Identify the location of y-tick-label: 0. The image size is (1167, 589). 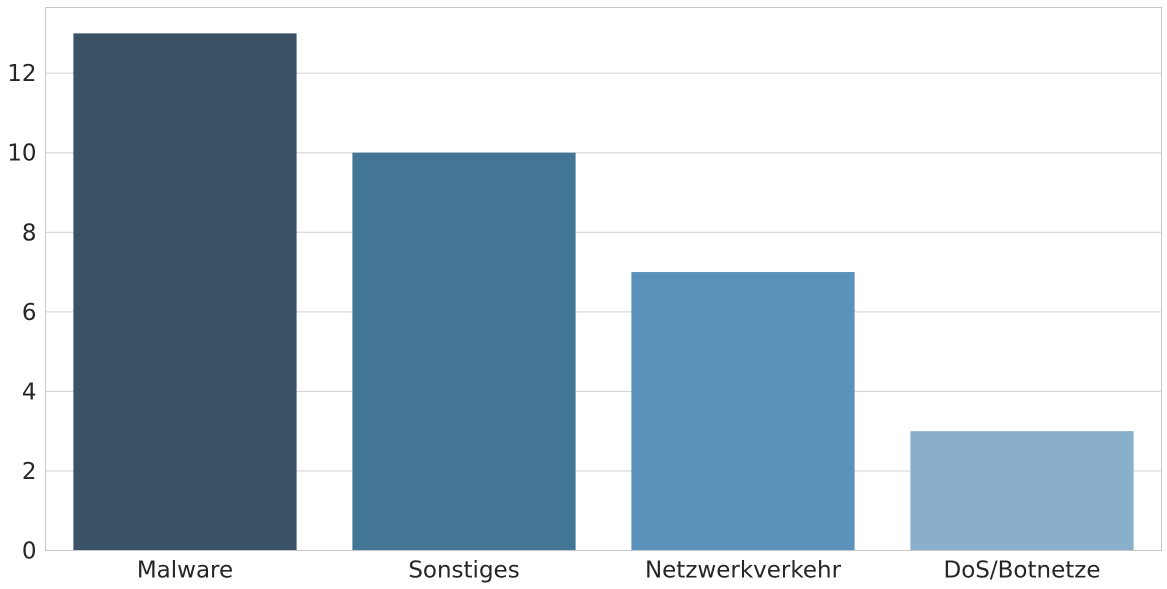
(29, 552).